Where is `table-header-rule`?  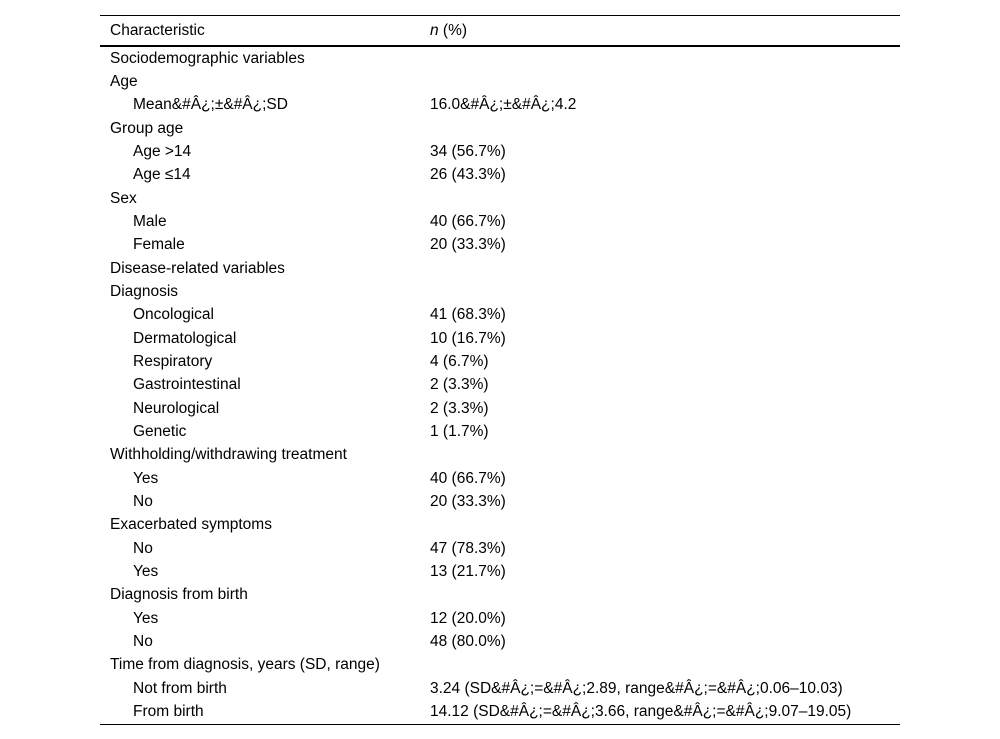 table-header-rule is located at coordinates (500, 46).